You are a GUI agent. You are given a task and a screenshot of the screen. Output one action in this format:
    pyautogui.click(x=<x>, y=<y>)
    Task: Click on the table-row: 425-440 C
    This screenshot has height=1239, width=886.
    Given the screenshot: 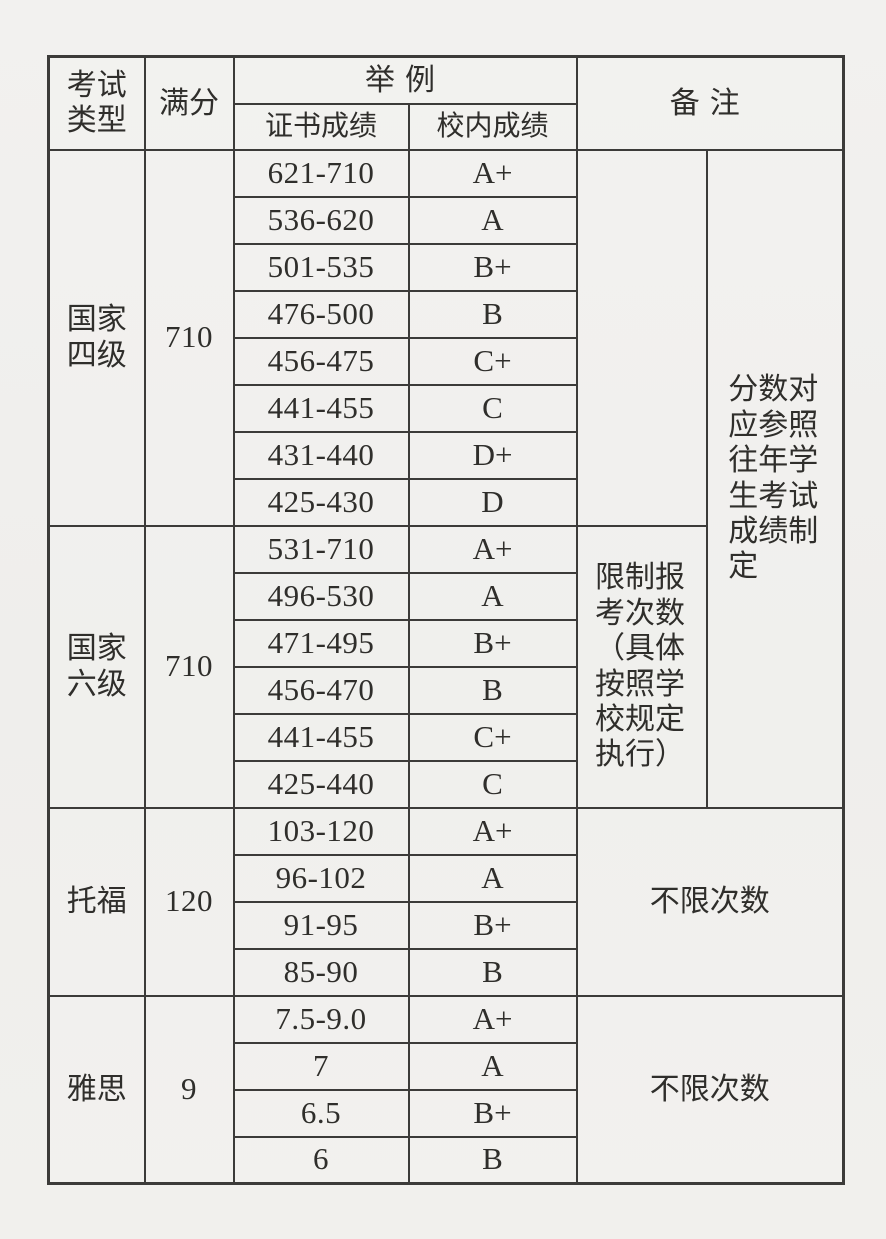 What is the action you would take?
    pyautogui.click(x=446, y=784)
    